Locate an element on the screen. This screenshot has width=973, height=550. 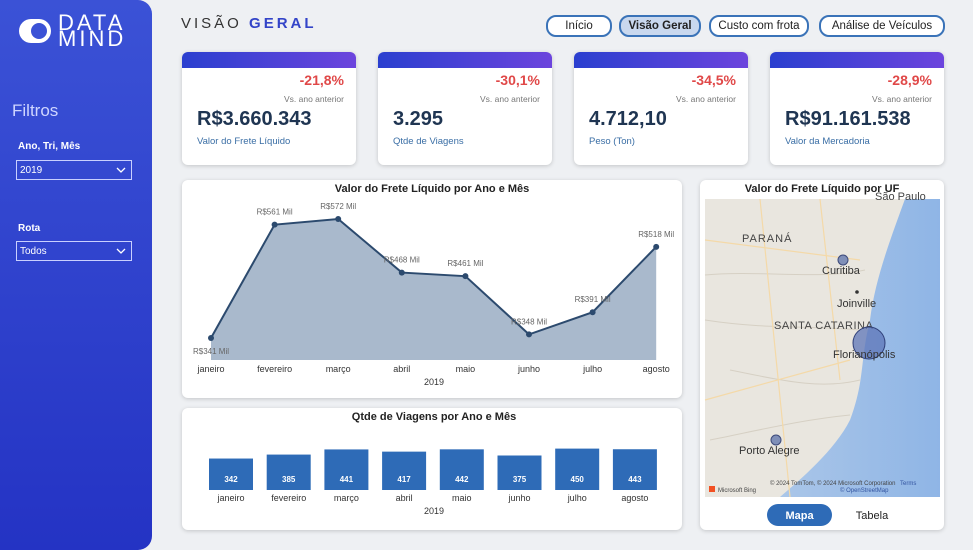
data-label: 375 is located at coordinates (520, 479).